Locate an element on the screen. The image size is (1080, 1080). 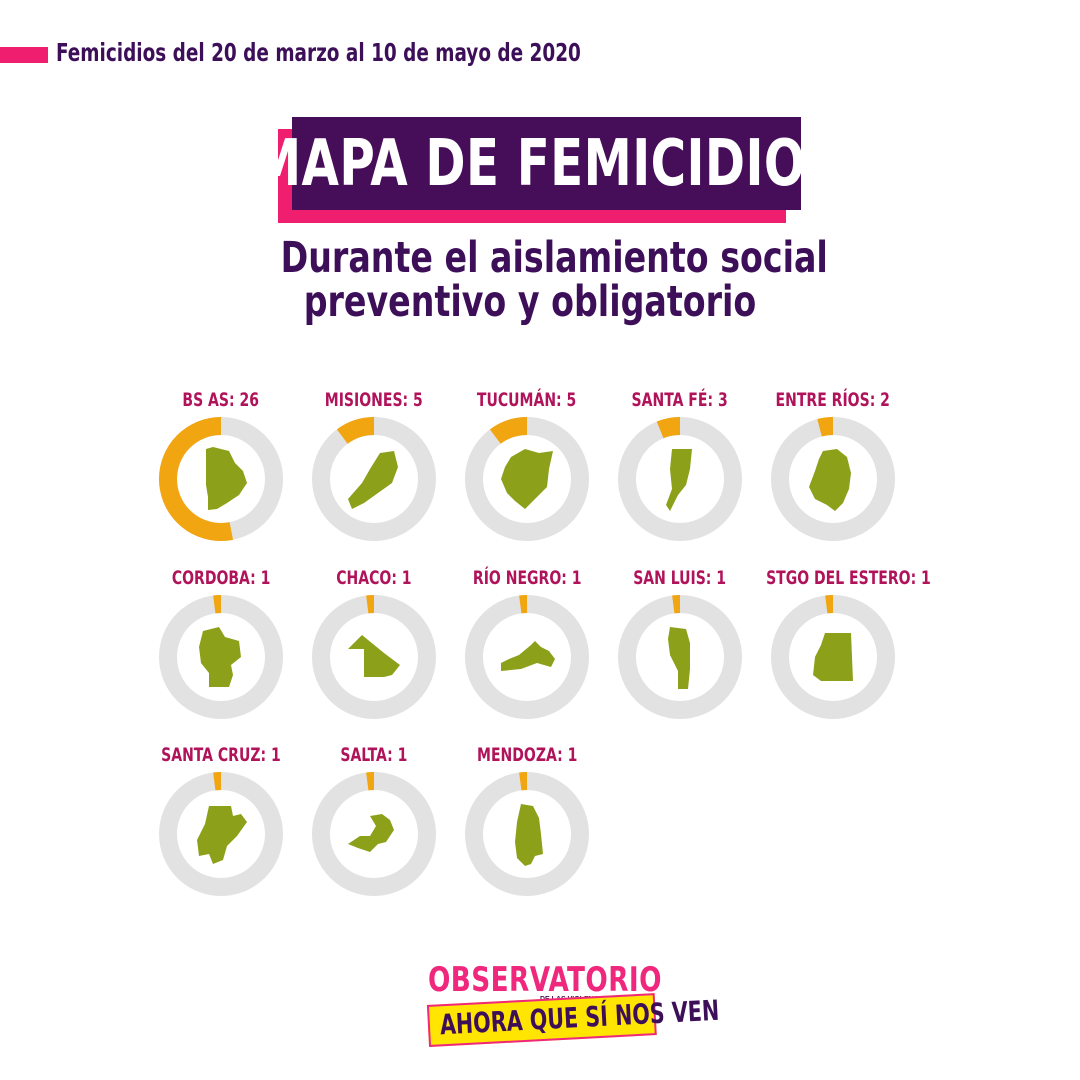
page-title: MAPA DE FEMICIDIOS is located at coordinates (546, 163).